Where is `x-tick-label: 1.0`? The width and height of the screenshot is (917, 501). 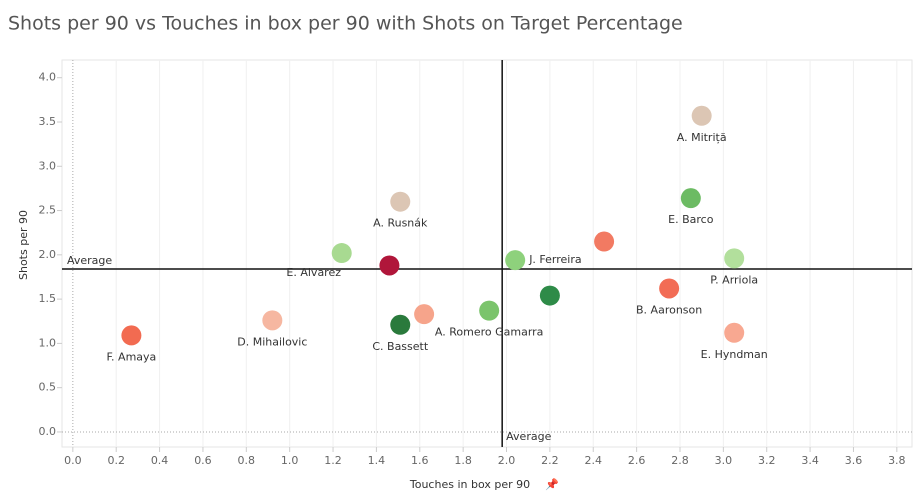
x-tick-label: 1.0 is located at coordinates (290, 460).